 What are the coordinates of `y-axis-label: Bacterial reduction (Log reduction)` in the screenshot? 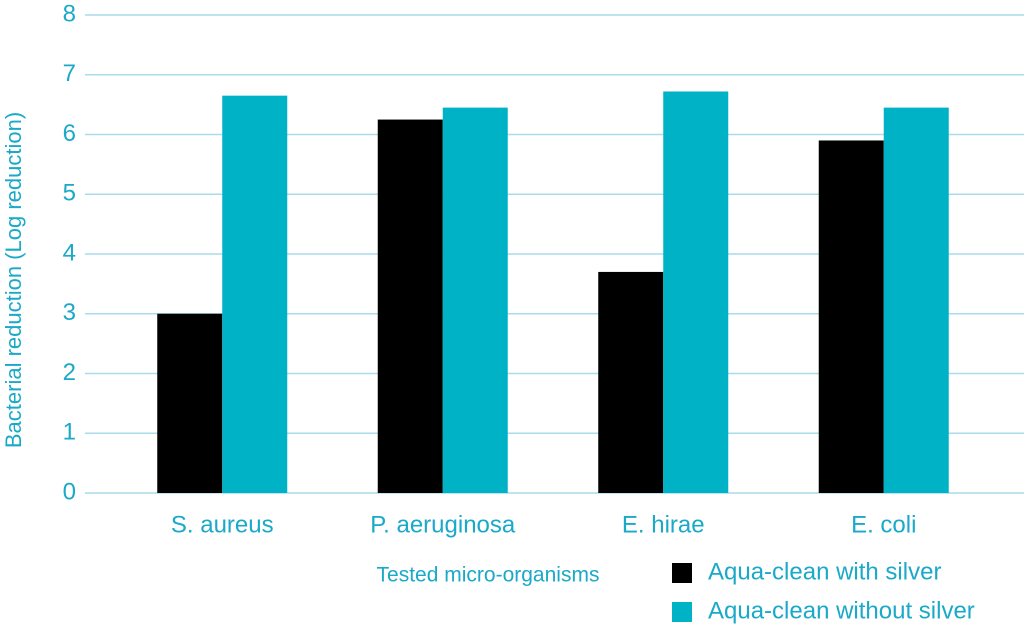 It's located at (13, 280).